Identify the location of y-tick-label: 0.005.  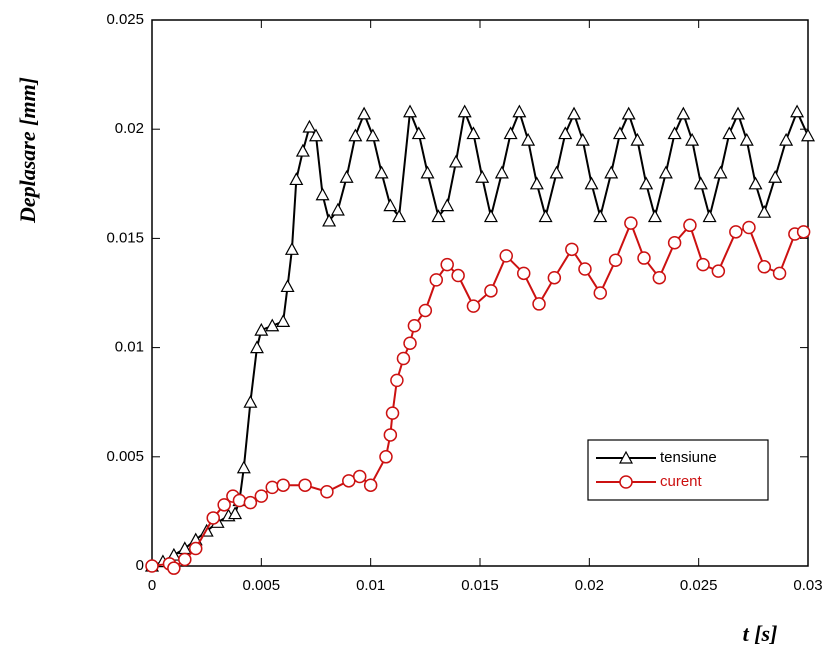
(125, 456).